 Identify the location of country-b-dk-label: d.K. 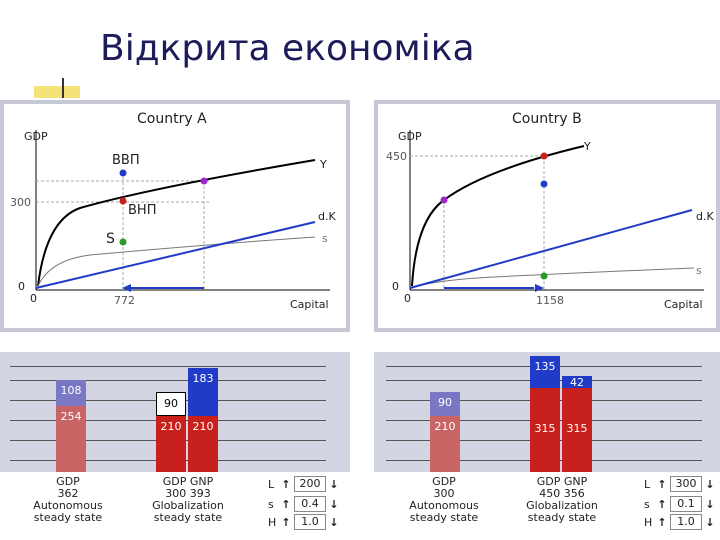
(705, 216).